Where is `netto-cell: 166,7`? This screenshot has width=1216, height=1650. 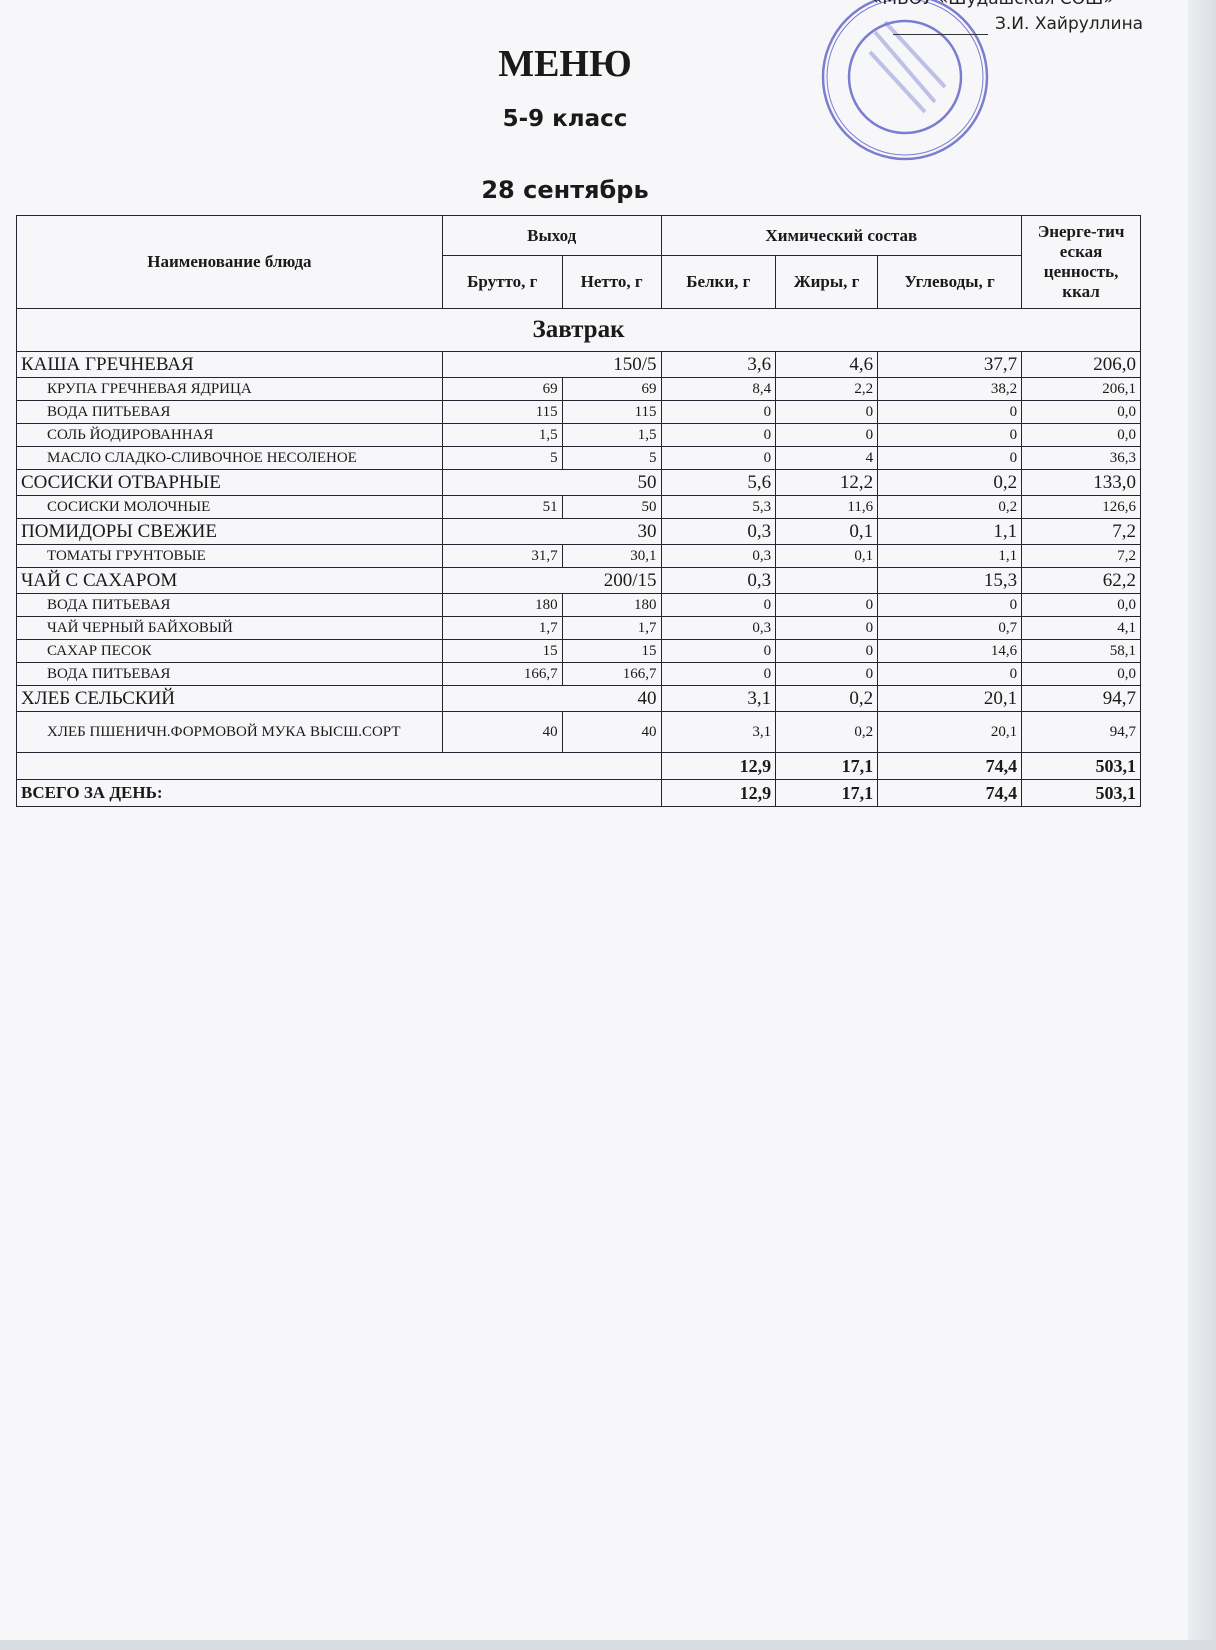 netto-cell: 166,7 is located at coordinates (611, 674).